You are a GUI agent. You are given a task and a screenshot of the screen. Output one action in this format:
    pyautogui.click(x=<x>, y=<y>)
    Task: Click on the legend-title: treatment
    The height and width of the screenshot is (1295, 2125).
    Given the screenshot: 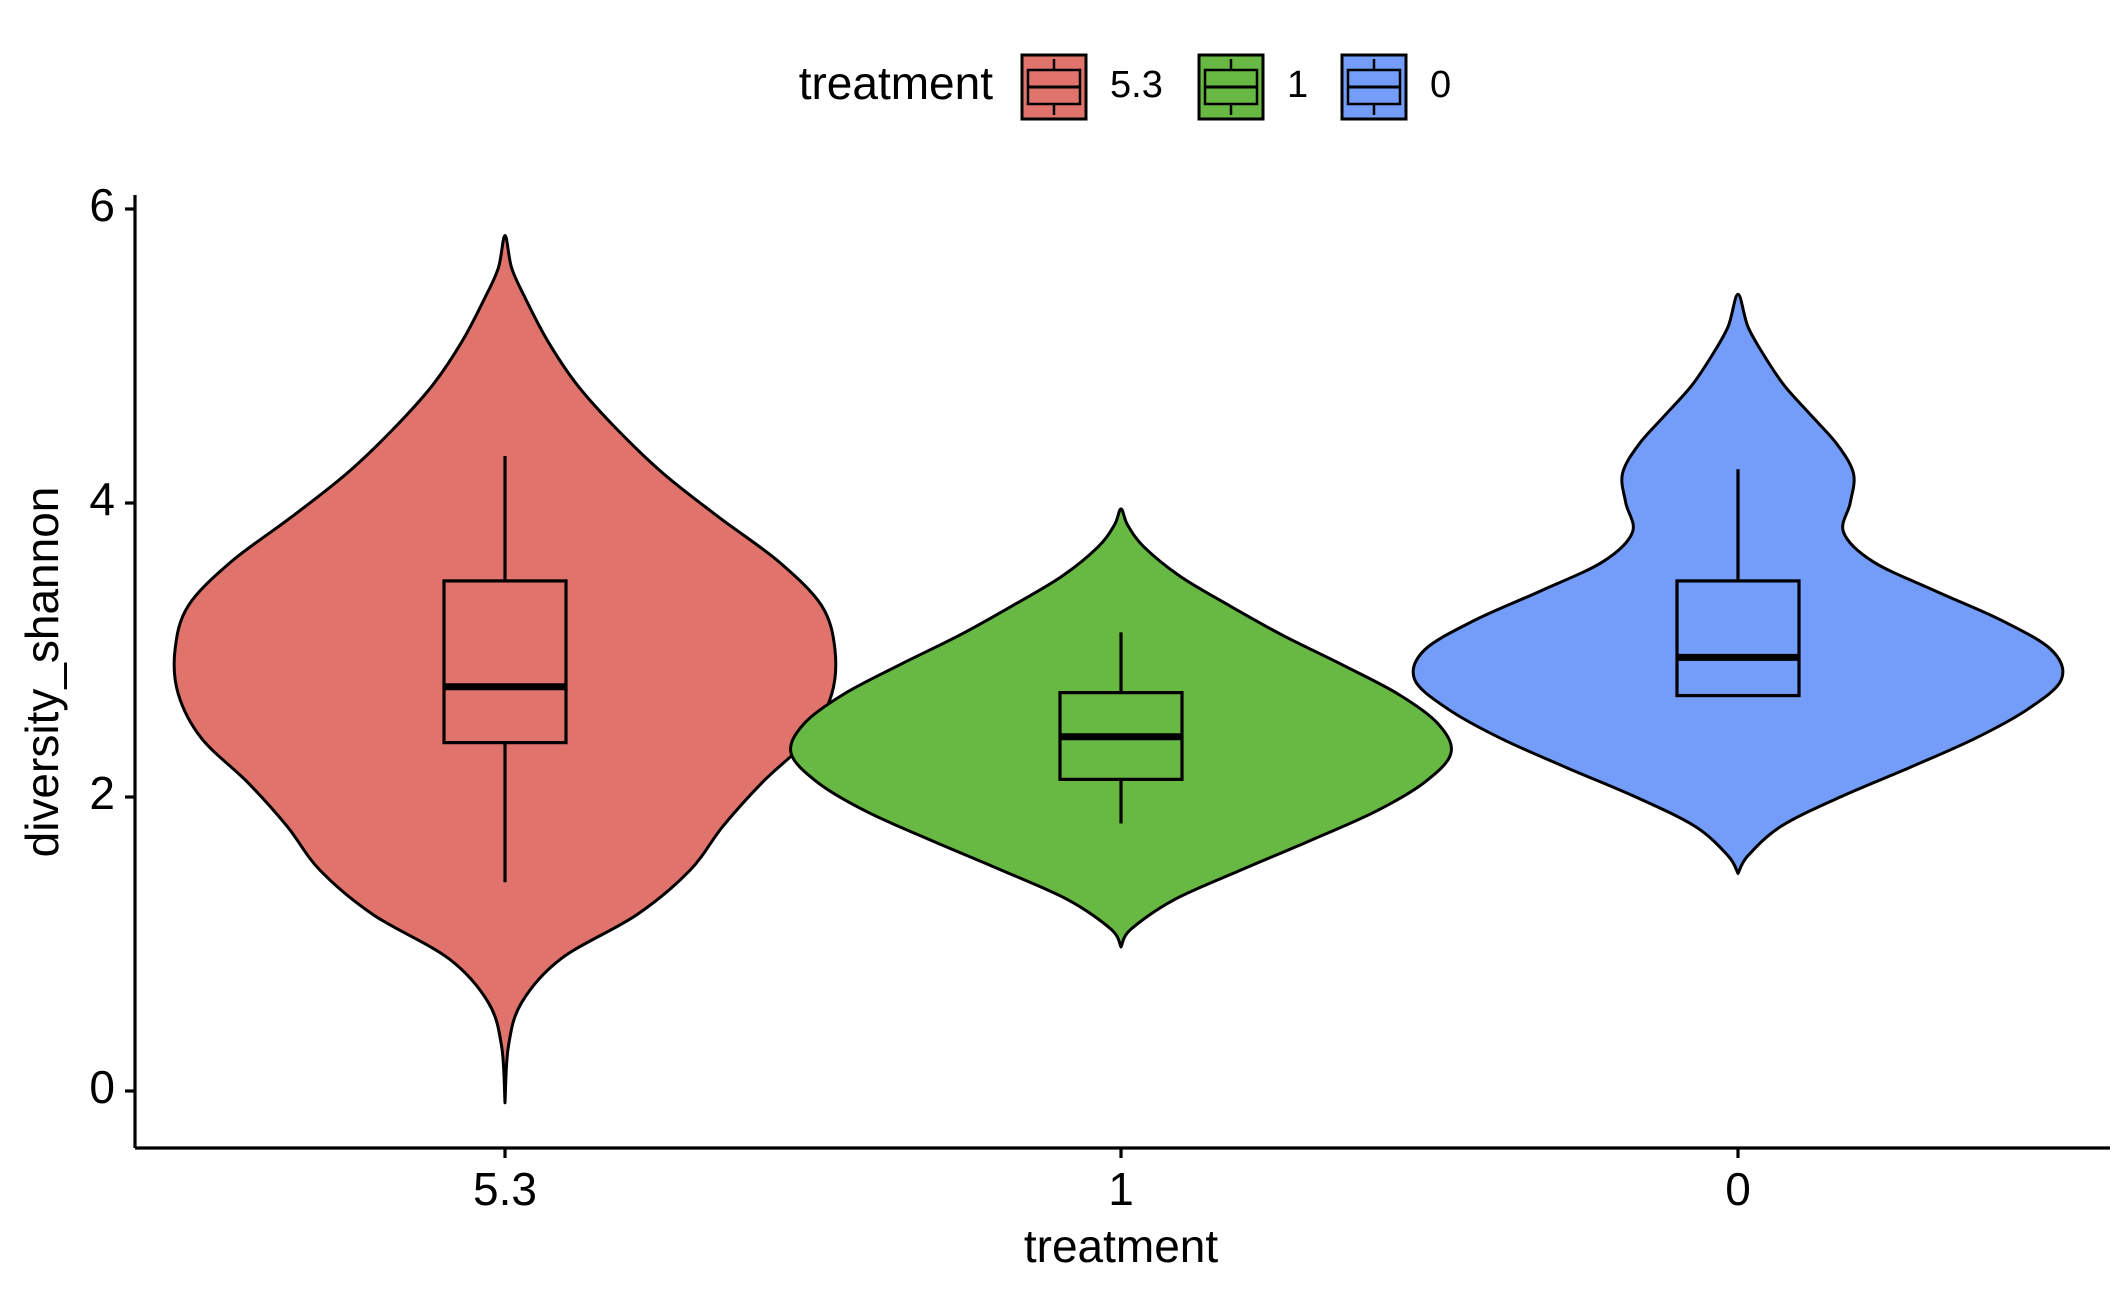 What is the action you would take?
    pyautogui.click(x=896, y=83)
    